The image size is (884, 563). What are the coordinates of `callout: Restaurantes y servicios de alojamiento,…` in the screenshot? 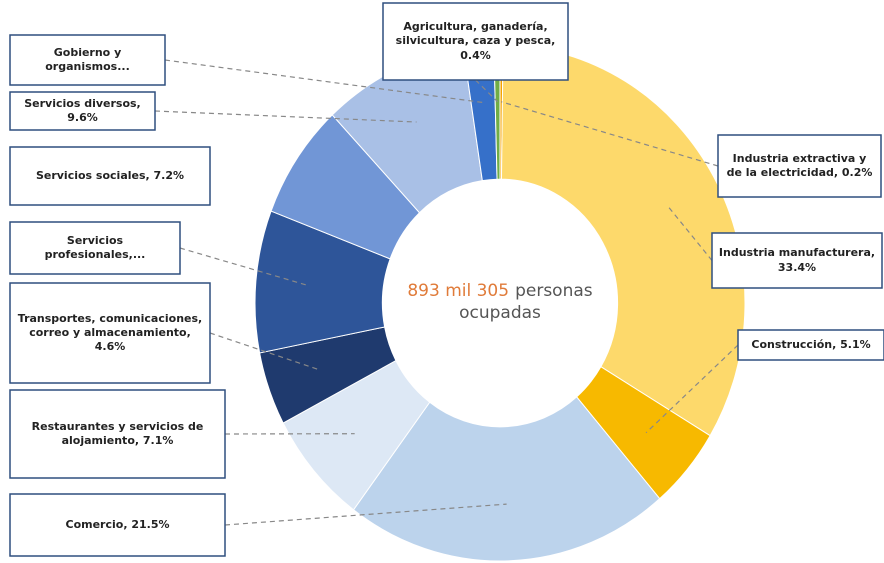 It's located at (117, 433).